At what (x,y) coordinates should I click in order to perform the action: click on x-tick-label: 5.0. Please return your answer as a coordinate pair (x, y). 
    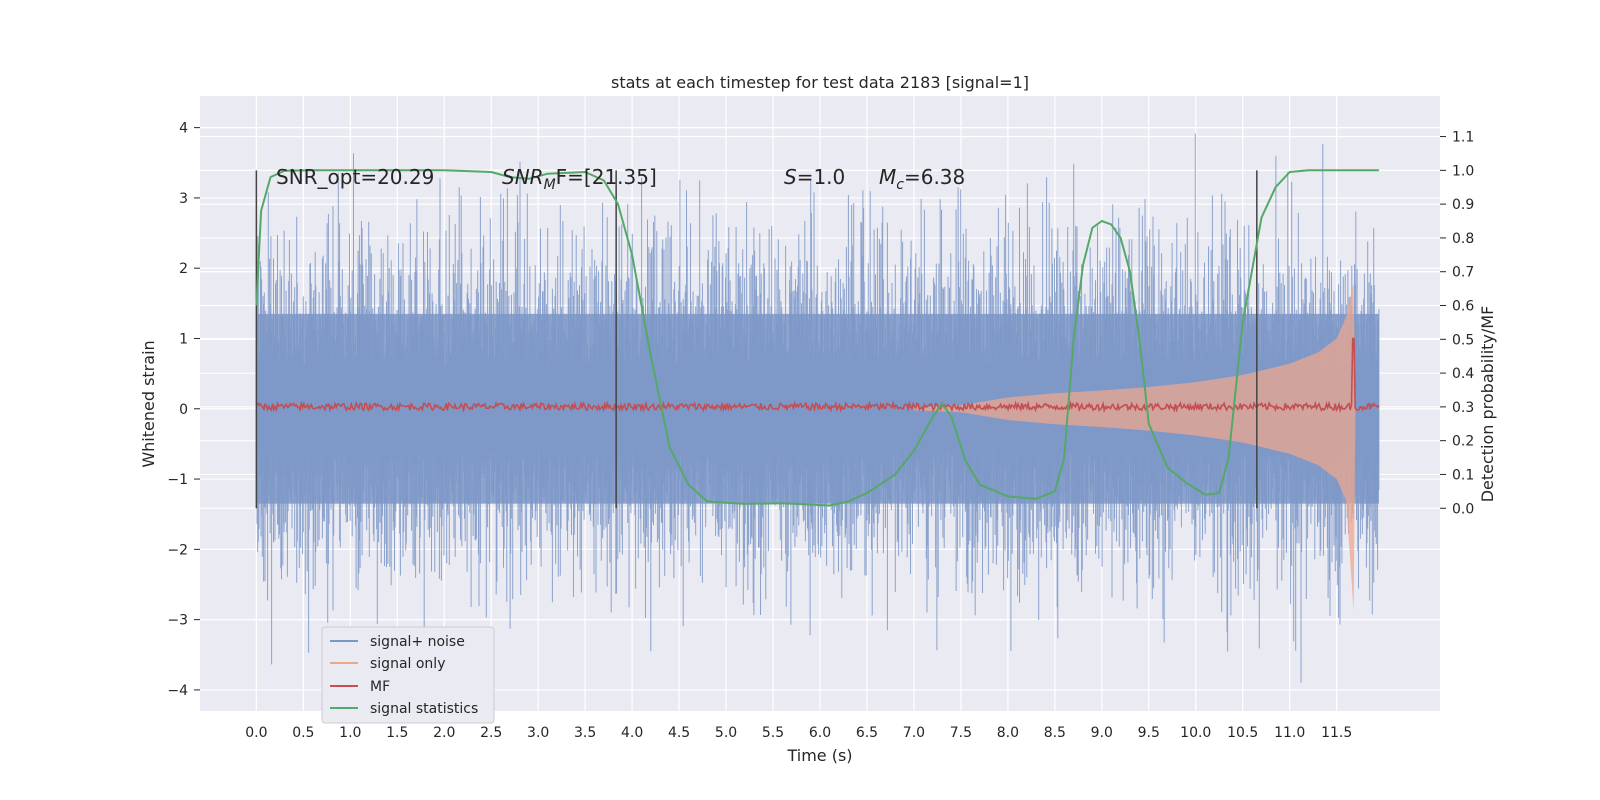
    Looking at the image, I should click on (726, 733).